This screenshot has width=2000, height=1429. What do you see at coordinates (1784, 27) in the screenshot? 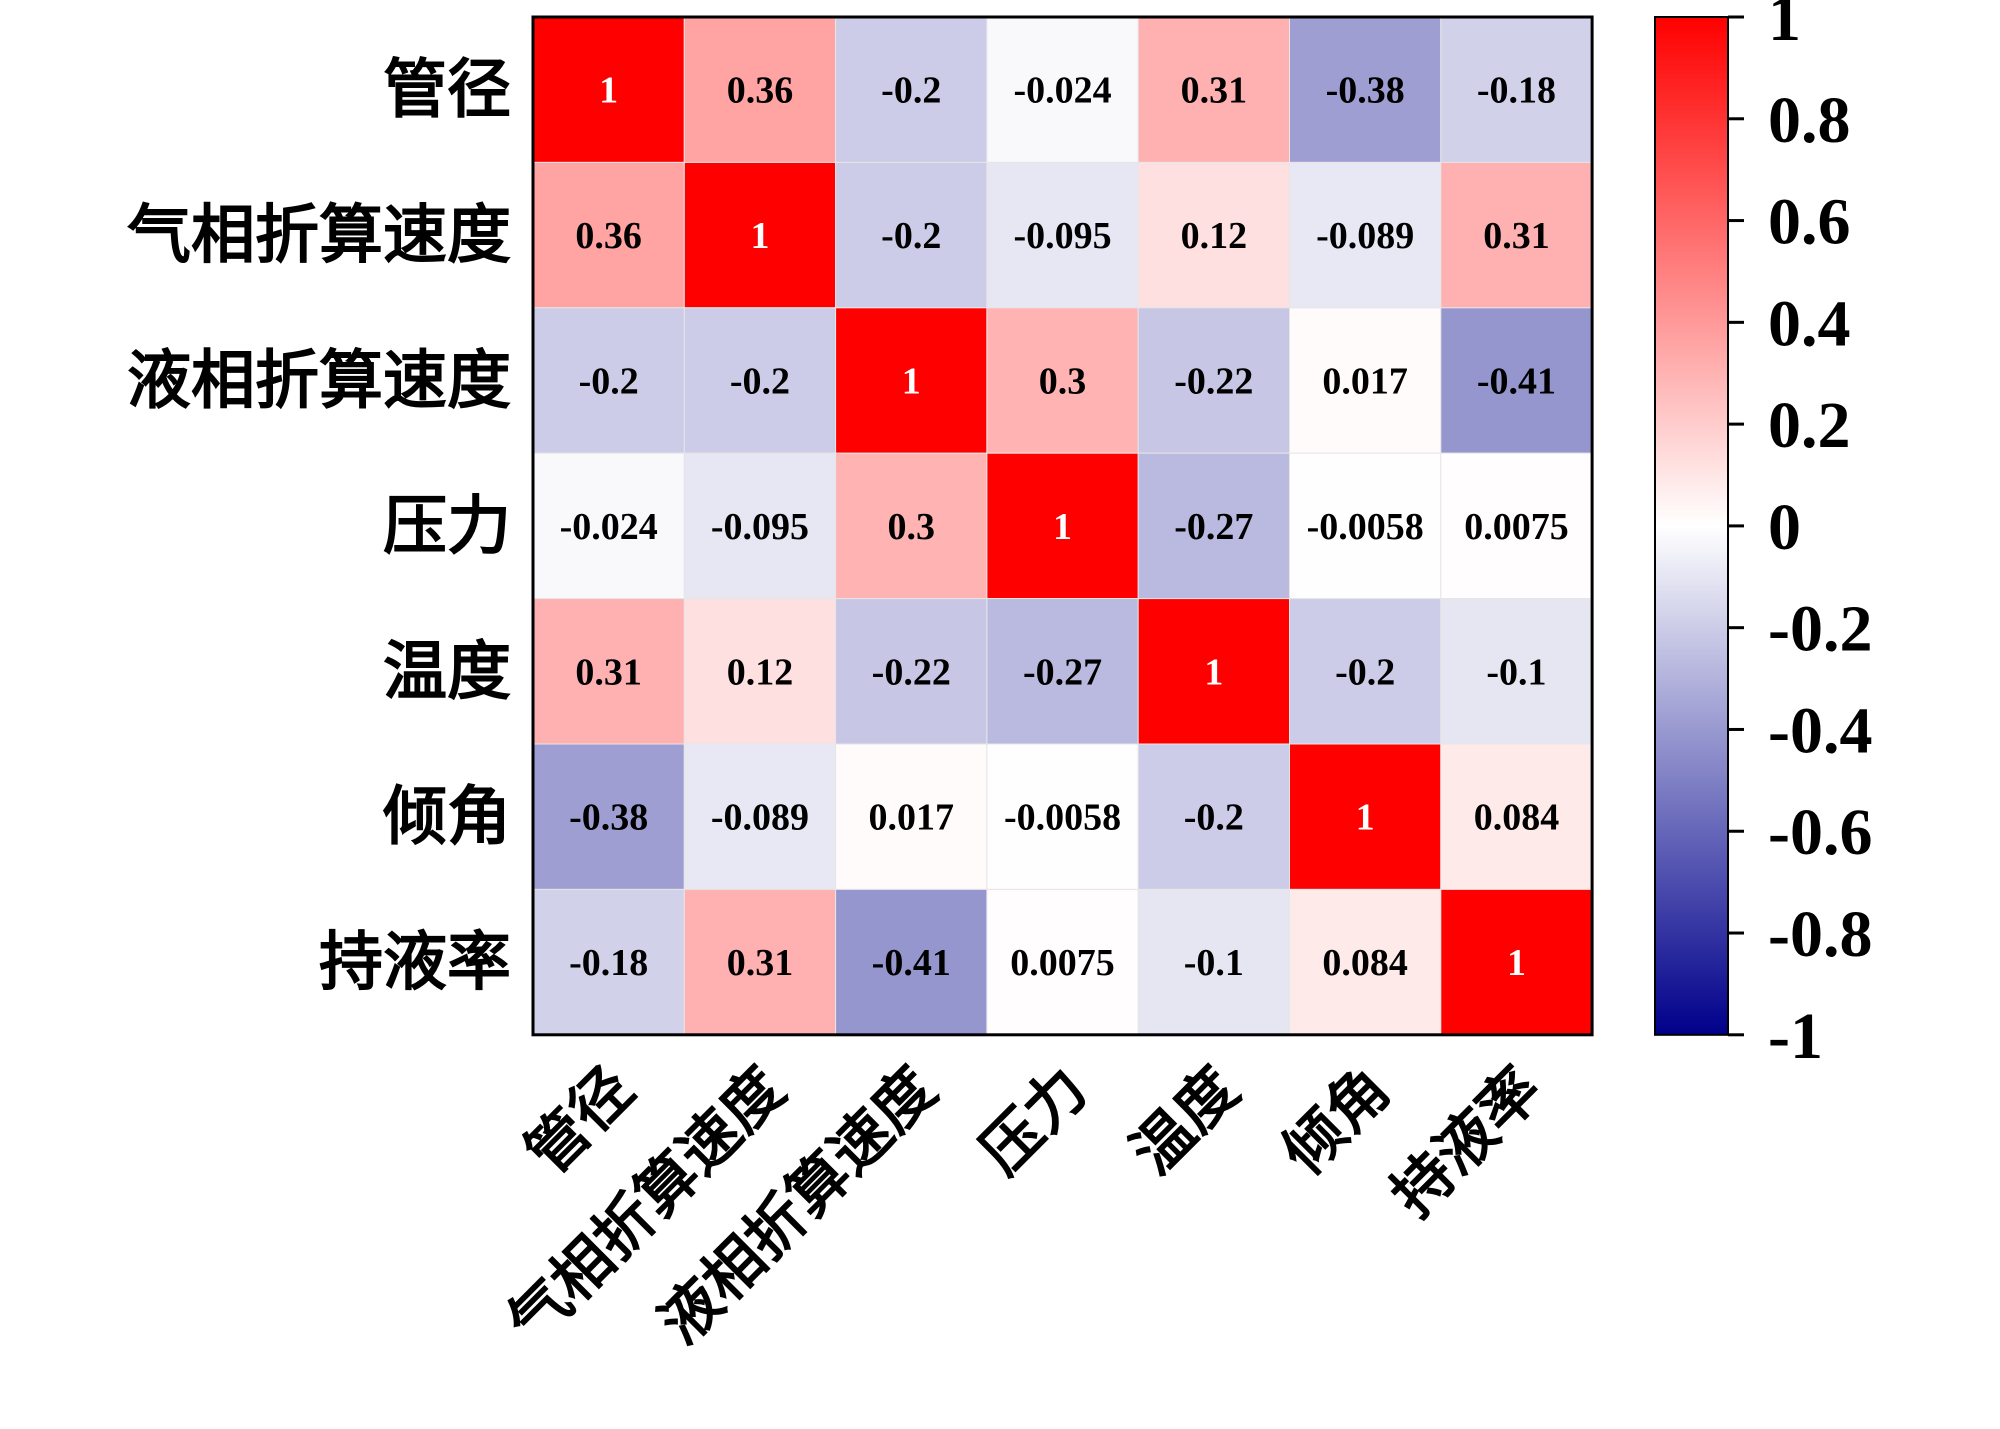
I see `colorbar-tick-label: 1` at bounding box center [1784, 27].